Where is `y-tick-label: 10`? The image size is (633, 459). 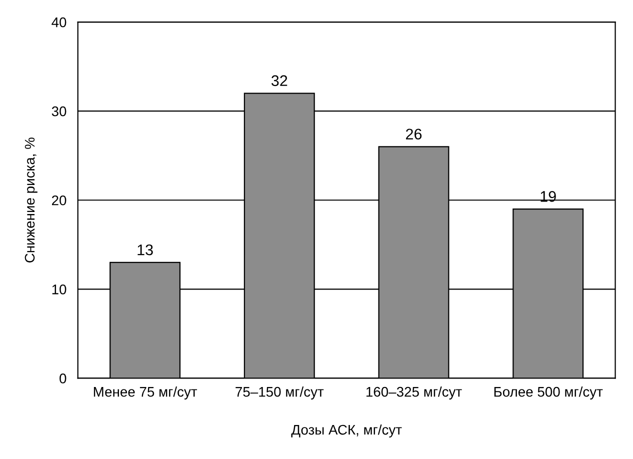 y-tick-label: 10 is located at coordinates (59, 289).